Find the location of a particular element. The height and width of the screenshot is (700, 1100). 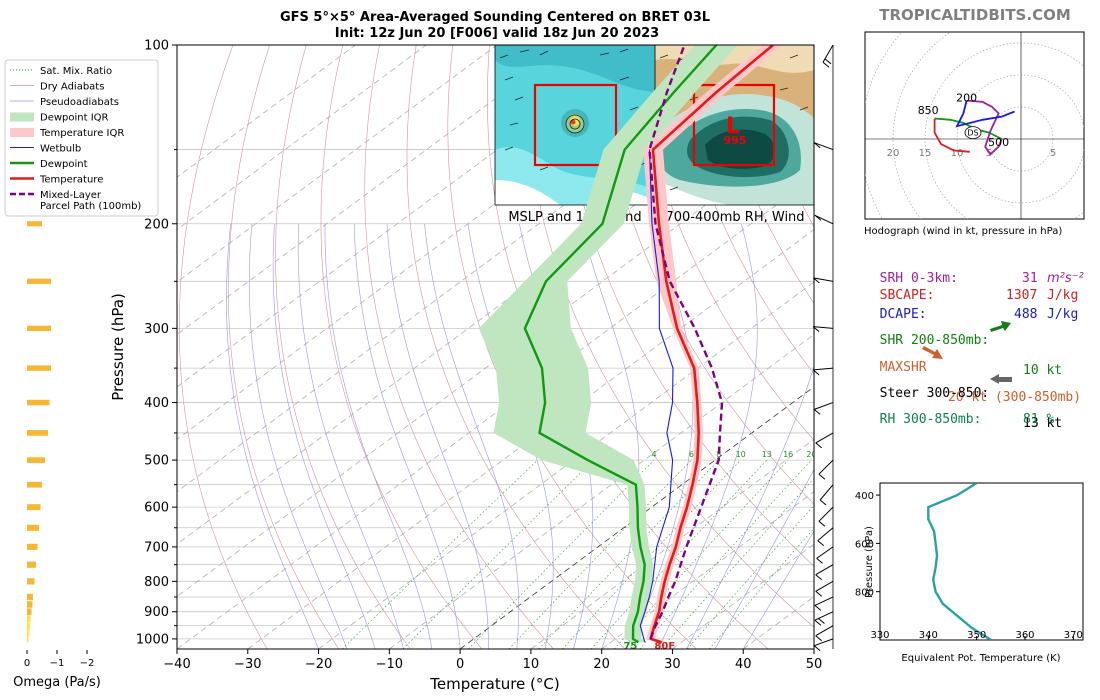

y-tick-label: 1000 is located at coordinates (152, 639).